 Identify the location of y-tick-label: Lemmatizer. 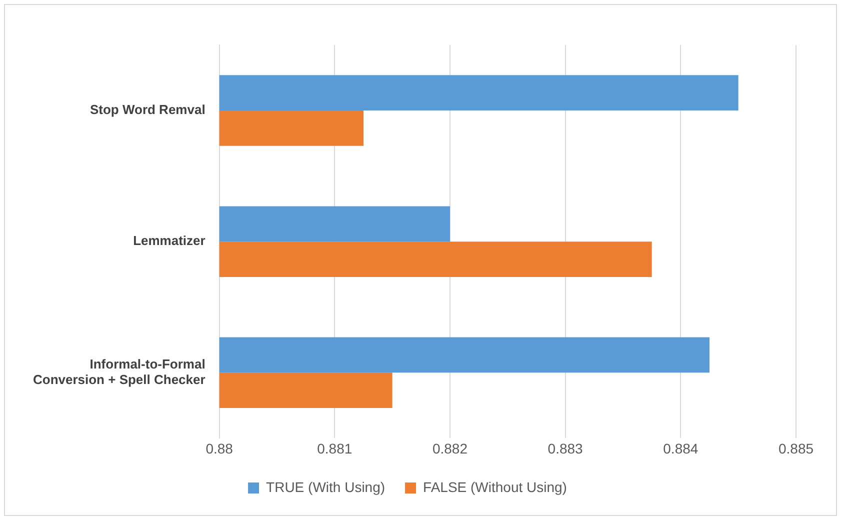
(169, 240).